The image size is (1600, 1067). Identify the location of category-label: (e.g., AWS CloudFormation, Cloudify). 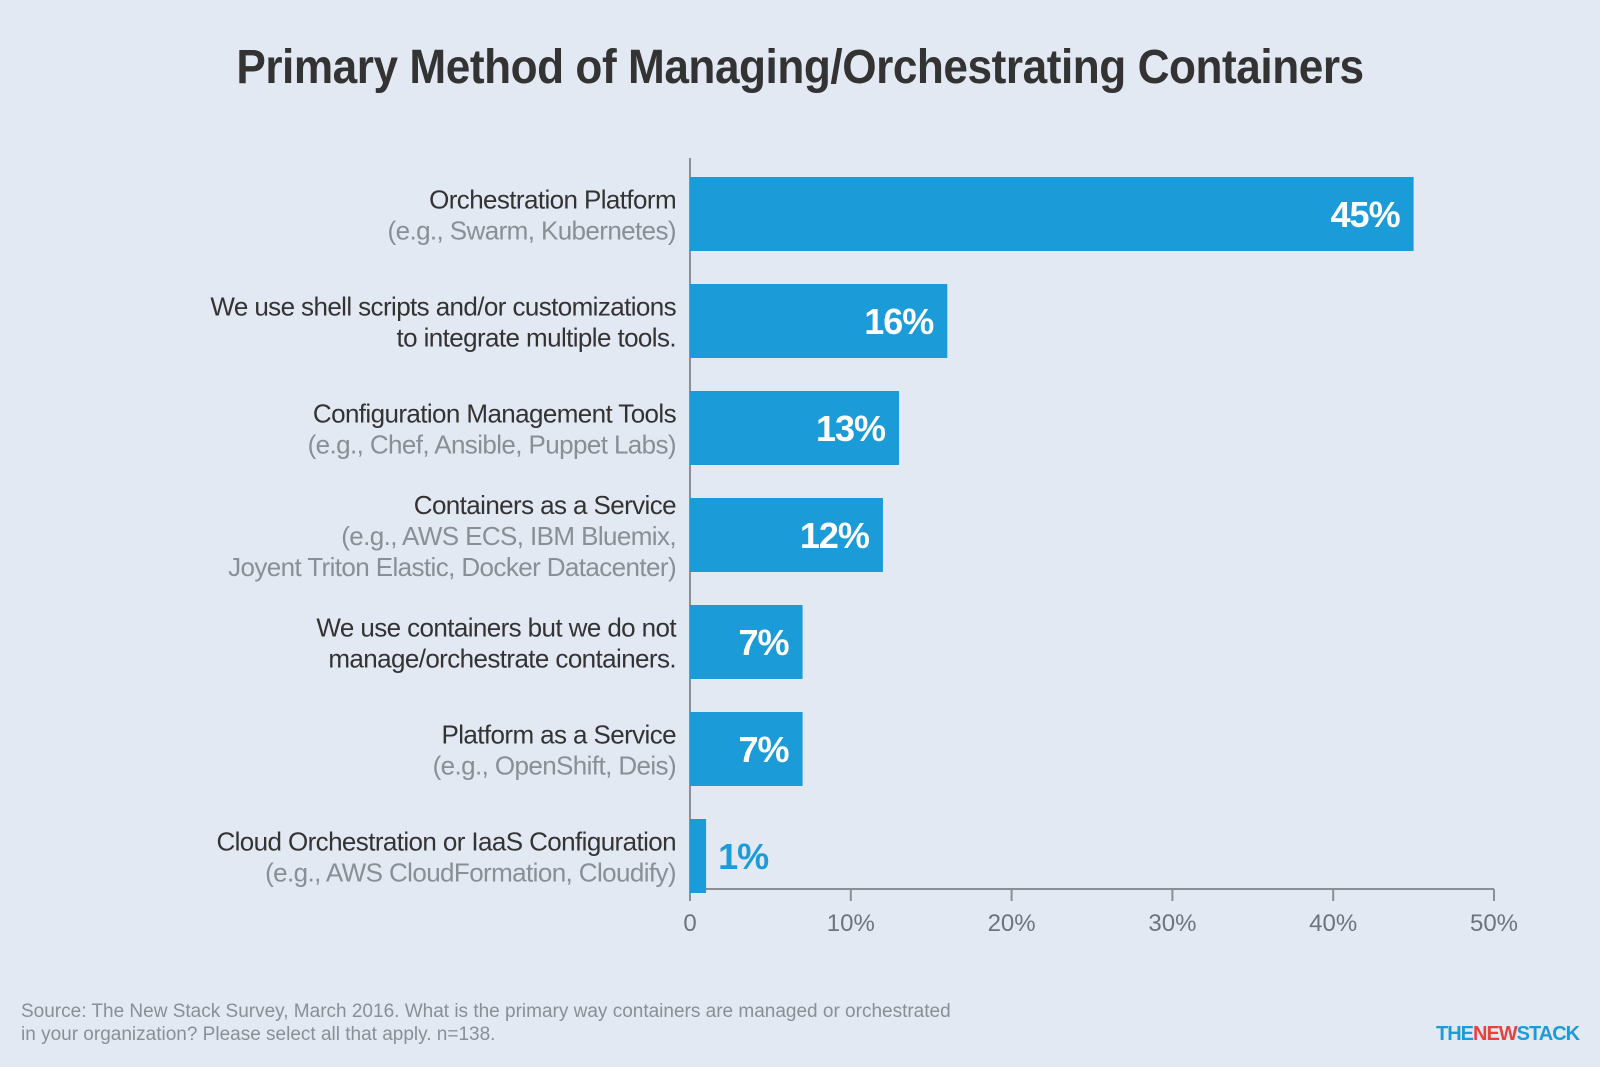
(470, 873).